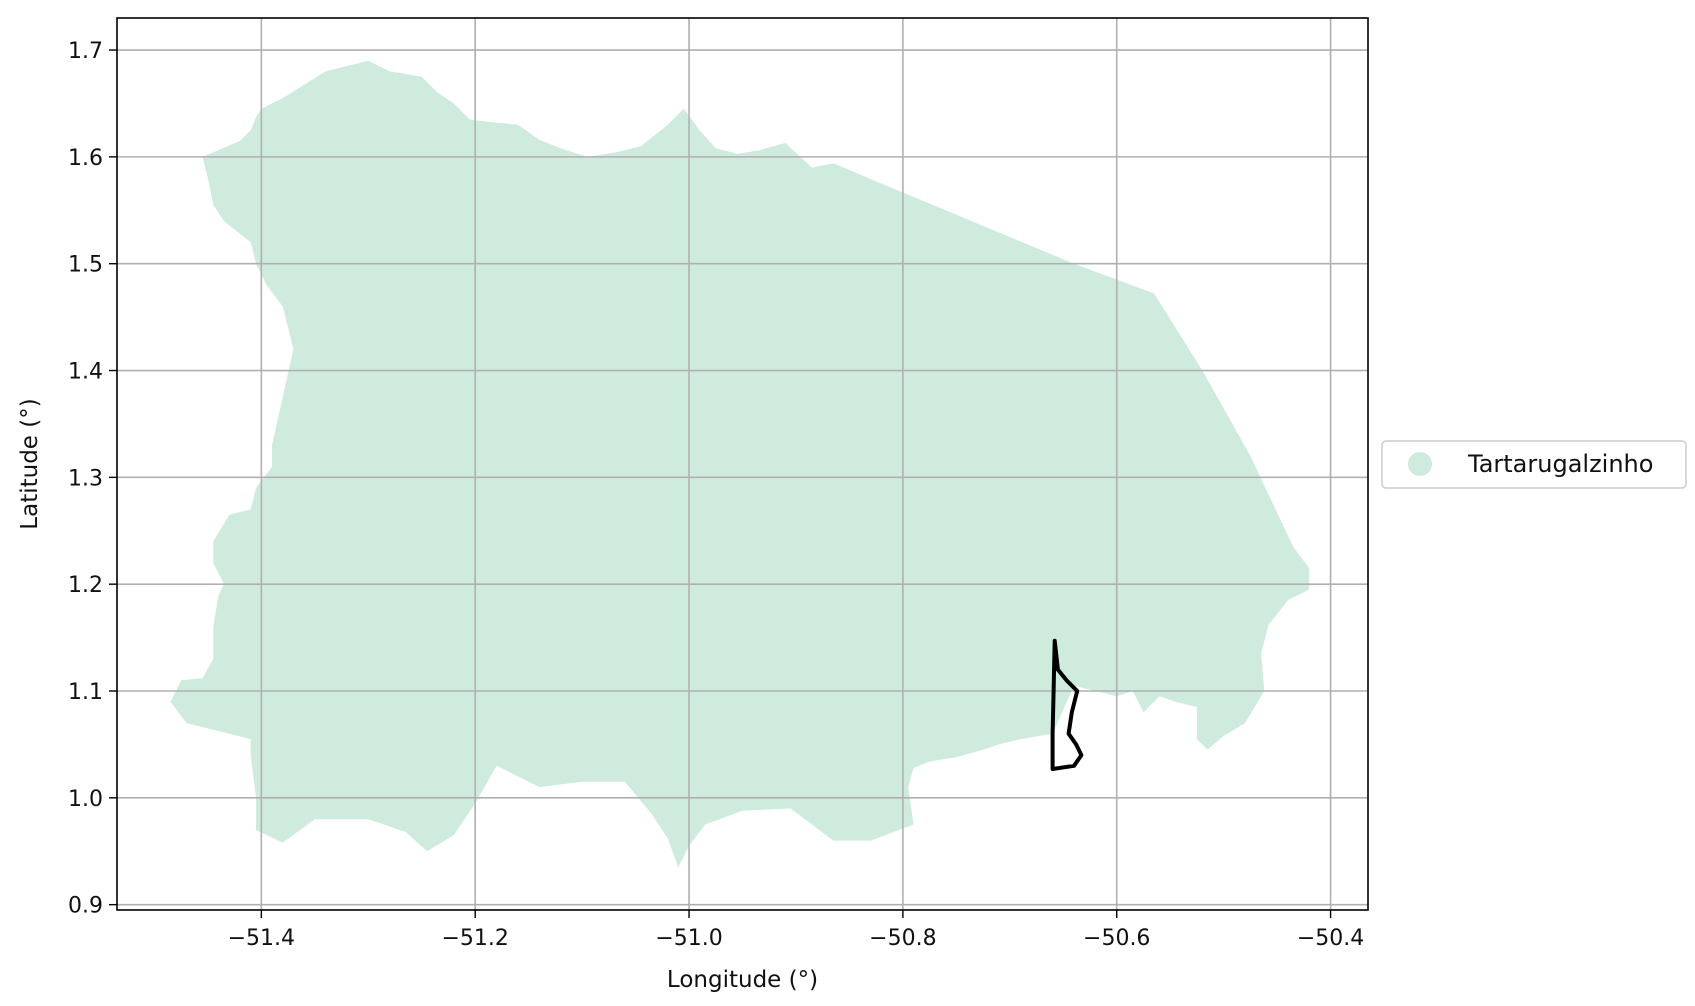 This screenshot has height=1006, width=1695. I want to click on highlight-outline, so click(1067, 704).